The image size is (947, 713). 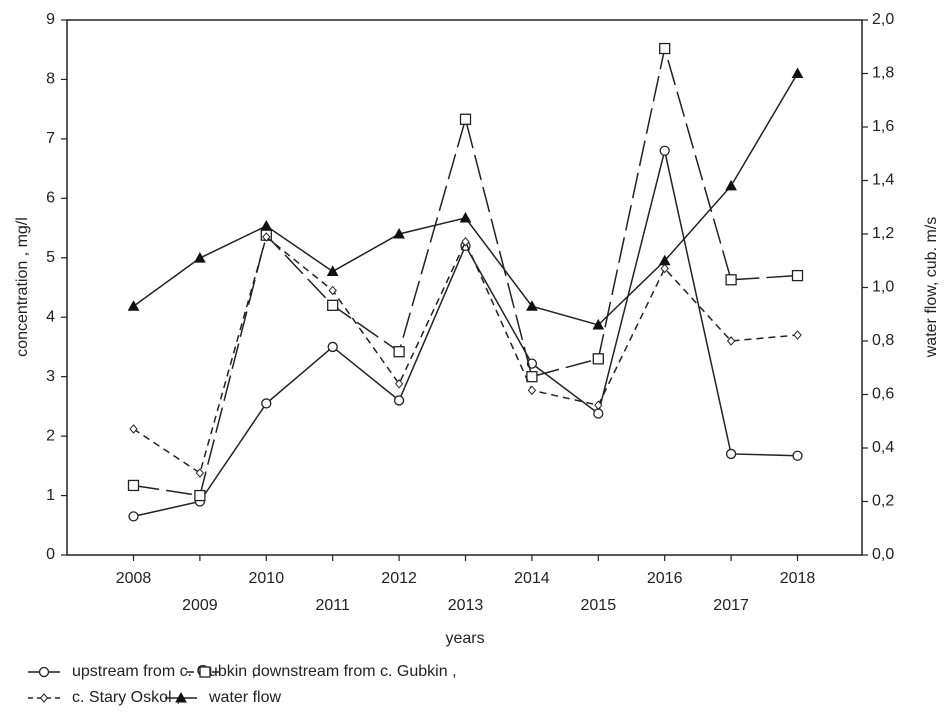 I want to click on right-axis: 0,0 0,2 0,4 0,6 0,8 1,0 1,2 1,4 1,6 1,8 2,0, so click(x=878, y=287).